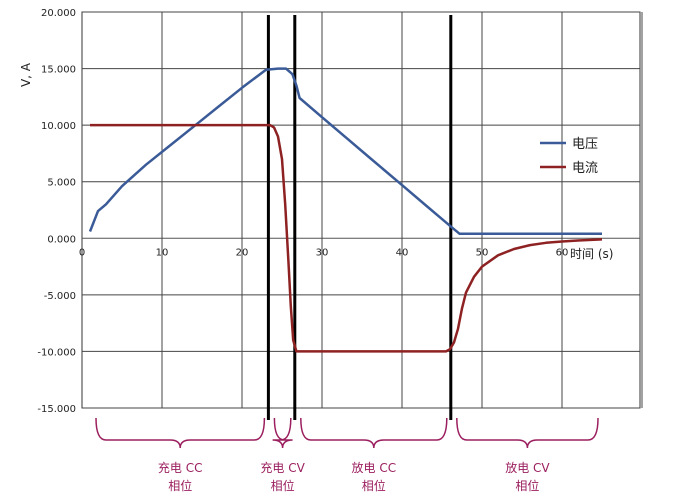 The height and width of the screenshot is (500, 684). I want to click on x-tick-labels: 0 10 20 30 40 50 60, so click(324, 252).